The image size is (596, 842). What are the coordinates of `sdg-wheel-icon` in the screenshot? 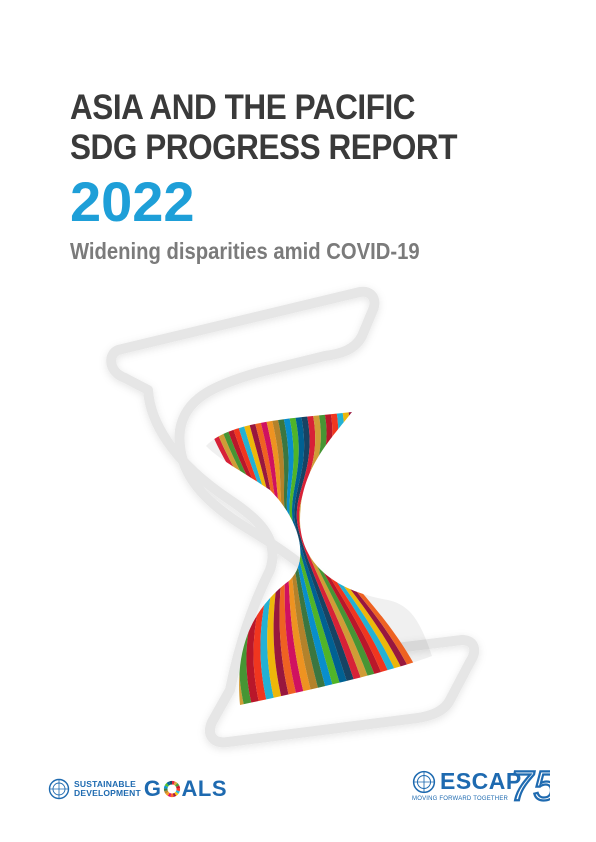 It's located at (171, 789).